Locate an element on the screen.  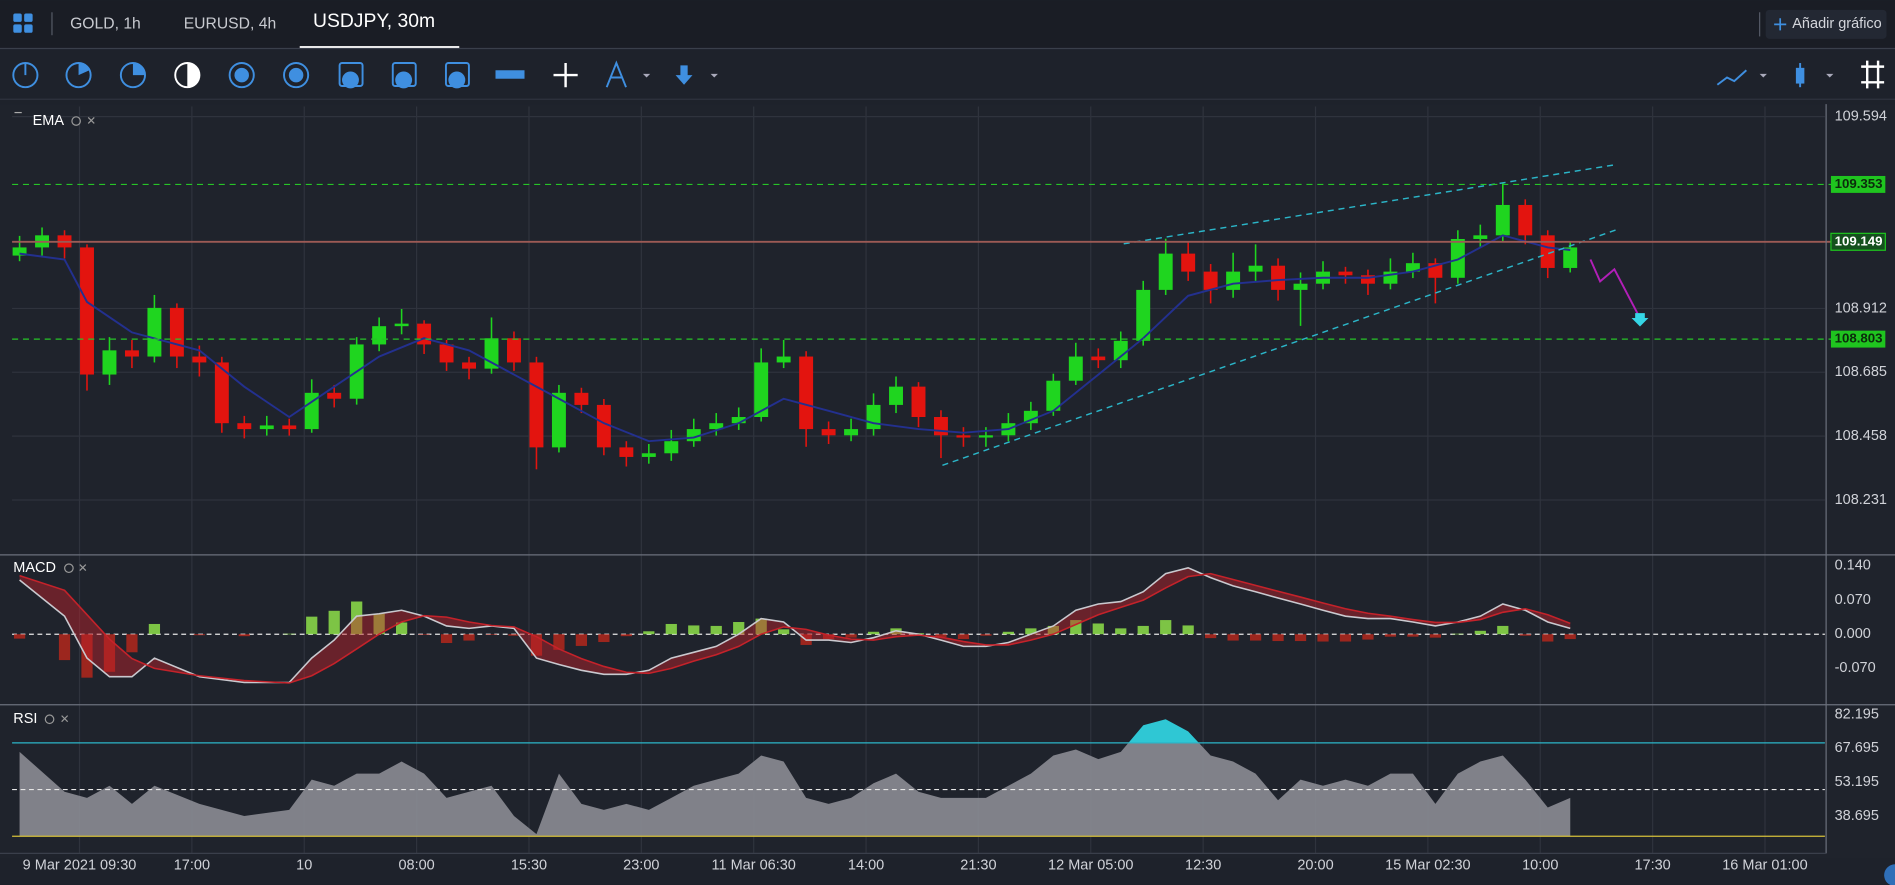
tab-underline is located at coordinates (379, 47).